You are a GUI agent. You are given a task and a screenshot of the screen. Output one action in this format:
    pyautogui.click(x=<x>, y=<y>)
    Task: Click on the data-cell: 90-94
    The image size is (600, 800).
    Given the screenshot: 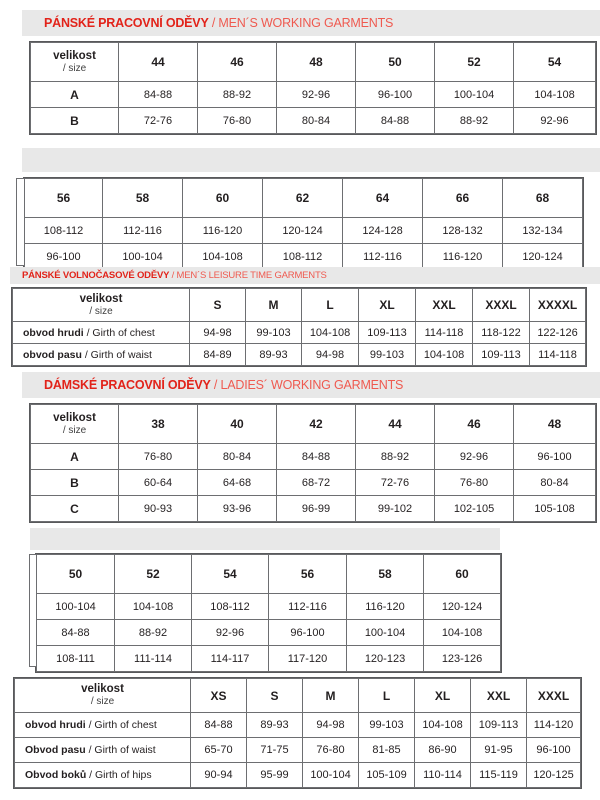 What is the action you would take?
    pyautogui.click(x=218, y=775)
    